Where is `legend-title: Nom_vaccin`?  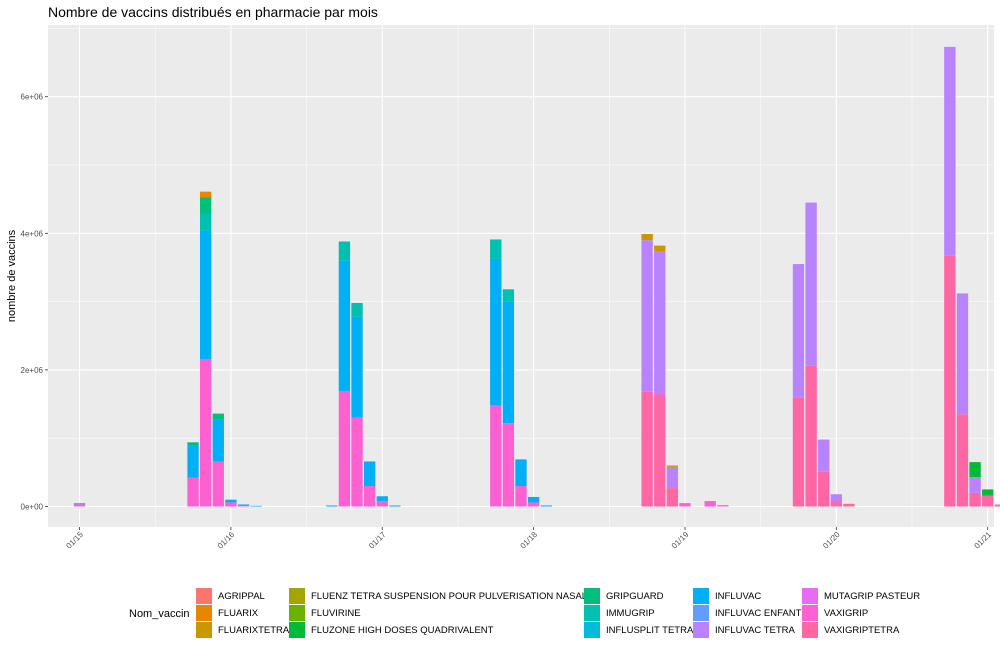 legend-title: Nom_vaccin is located at coordinates (159, 614).